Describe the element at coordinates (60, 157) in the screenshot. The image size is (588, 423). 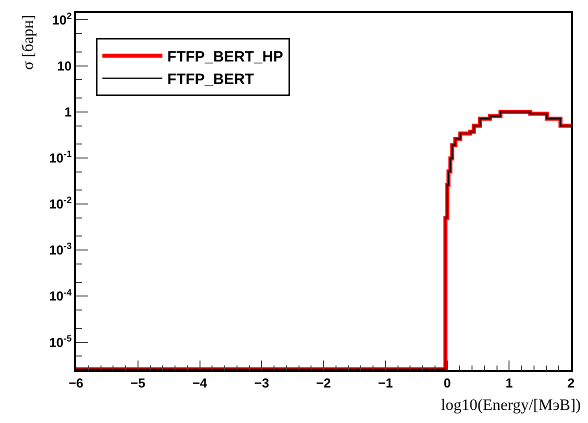
I see `y-tick-label: 10$^{-1}$` at that location.